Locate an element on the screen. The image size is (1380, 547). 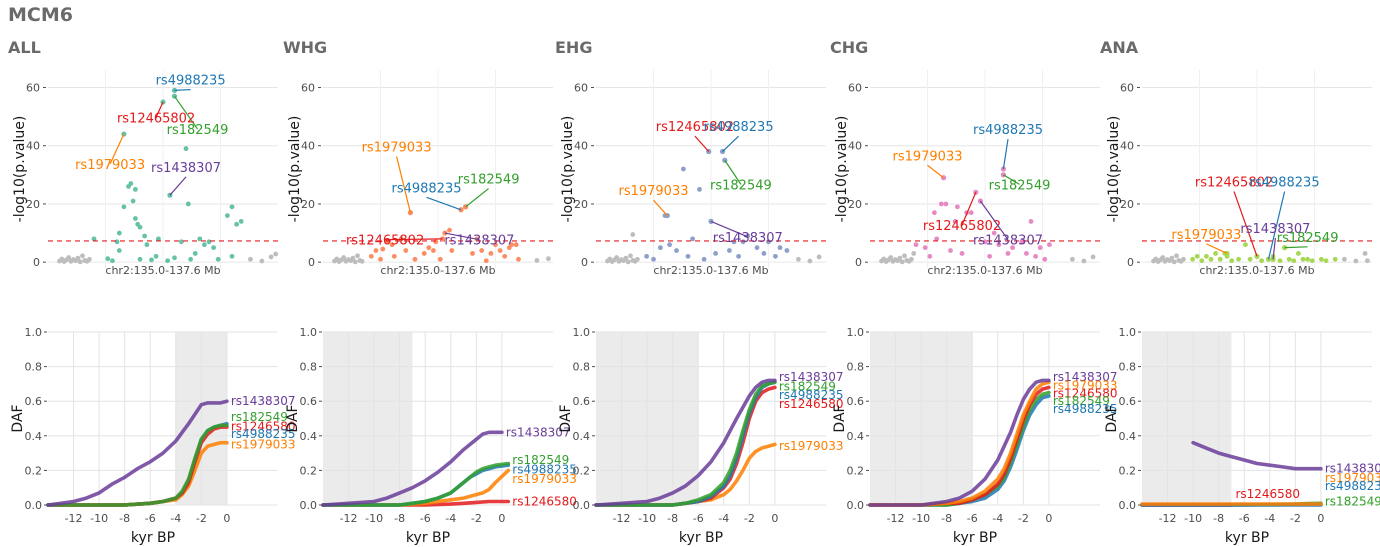
y-tick-label: 20 is located at coordinates (308, 204).